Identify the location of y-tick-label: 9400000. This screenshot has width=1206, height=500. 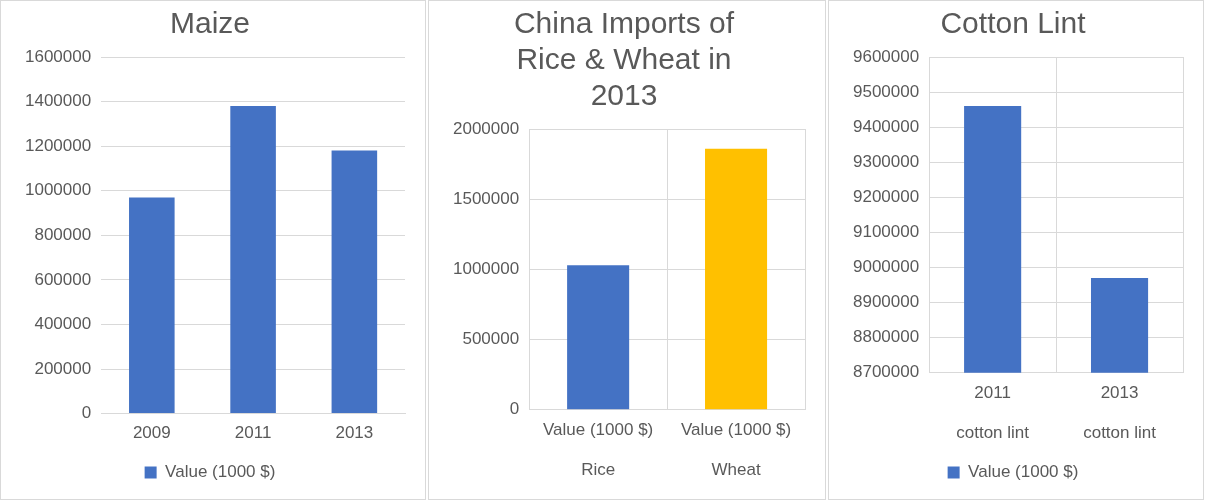
(886, 126).